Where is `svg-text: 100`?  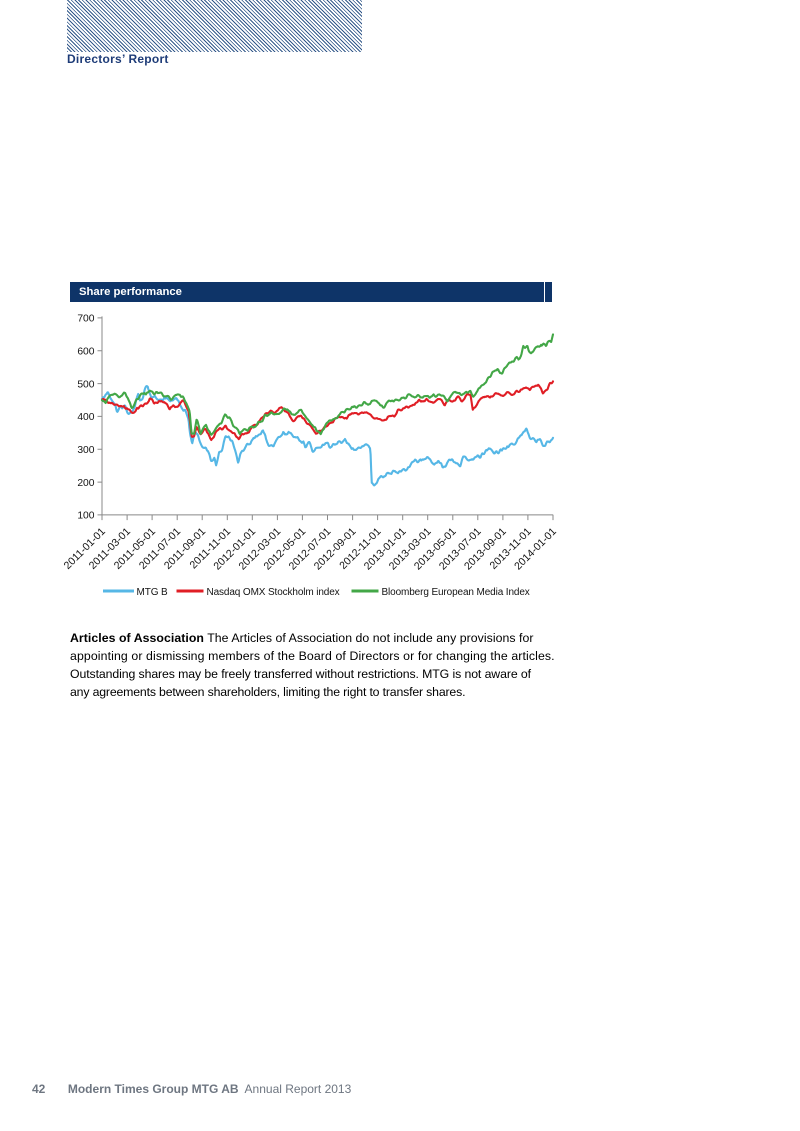
svg-text: 100 is located at coordinates (85, 516).